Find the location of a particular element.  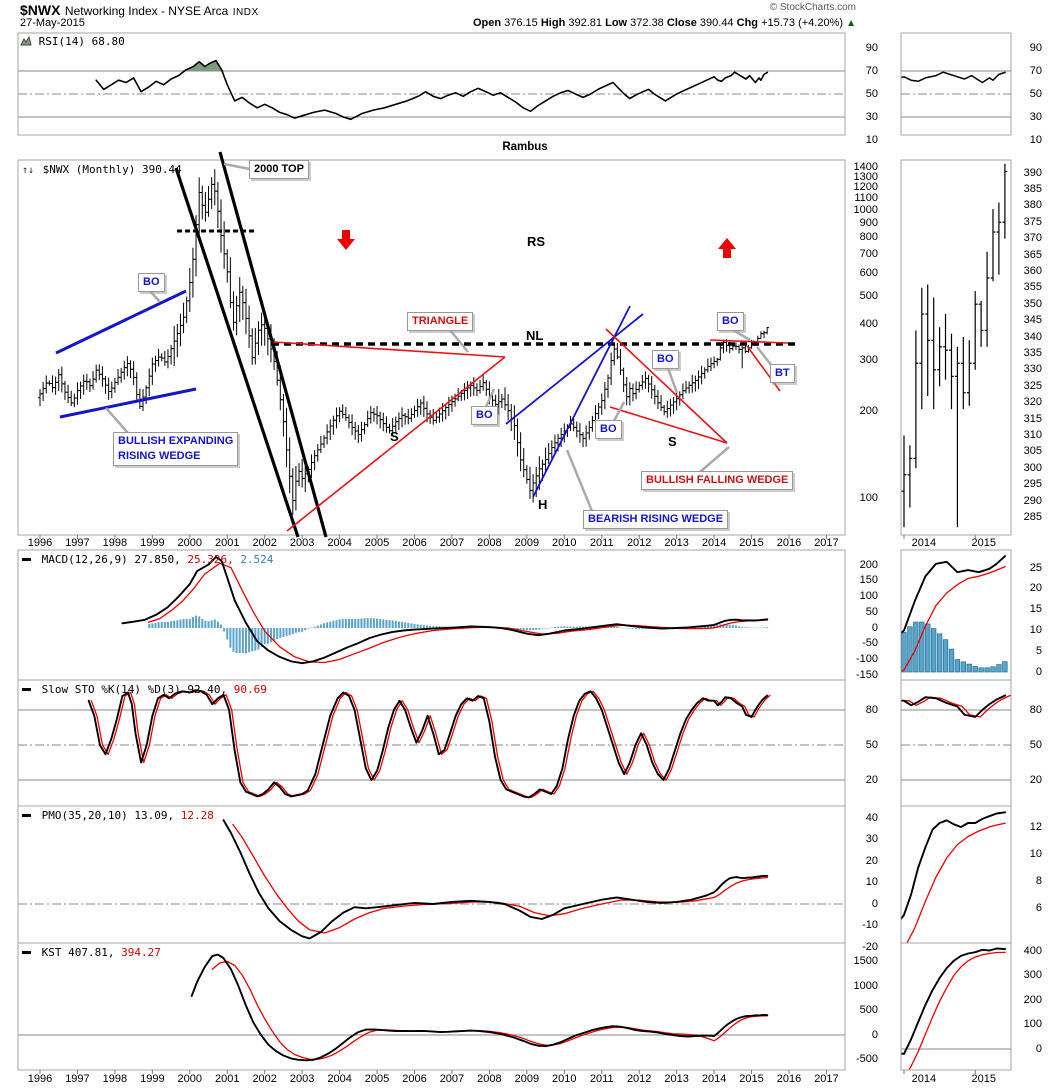

chart-title: $NWX Networking Index - NYSE Arca INDX is located at coordinates (139, 11).